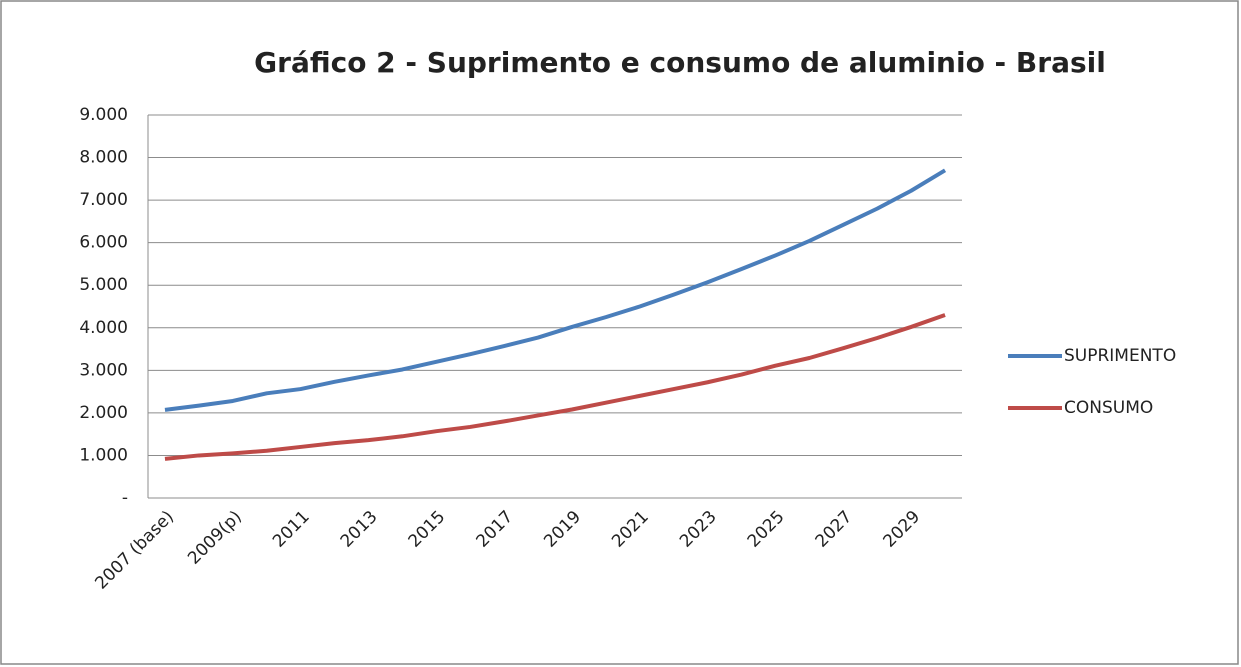 This screenshot has width=1241, height=667. I want to click on y-tick-label: 9.000, so click(103, 115).